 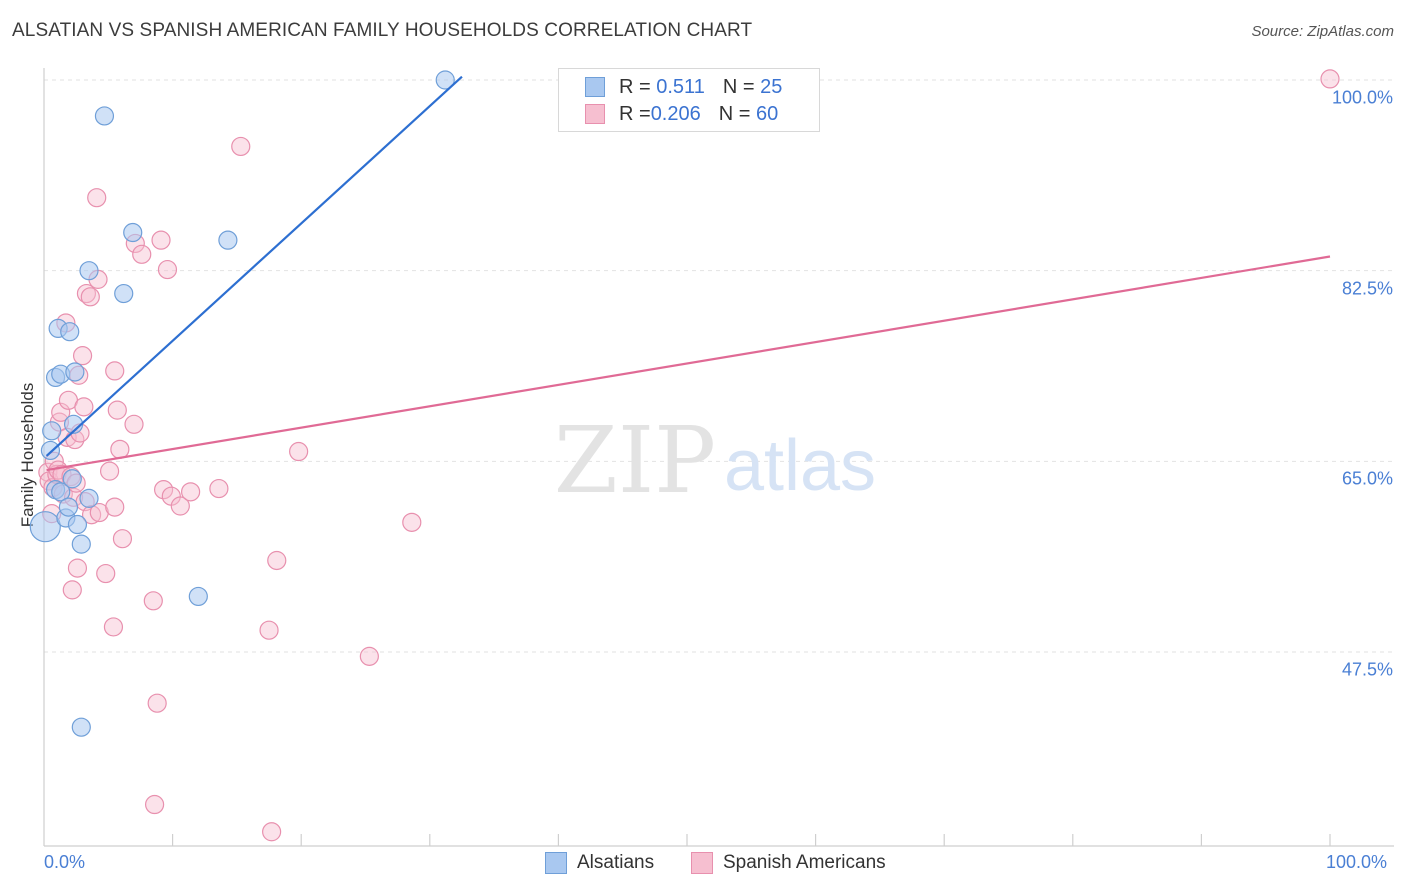 What do you see at coordinates (1322, 31) in the screenshot?
I see `source-label: Source: ZipAtlas.com` at bounding box center [1322, 31].